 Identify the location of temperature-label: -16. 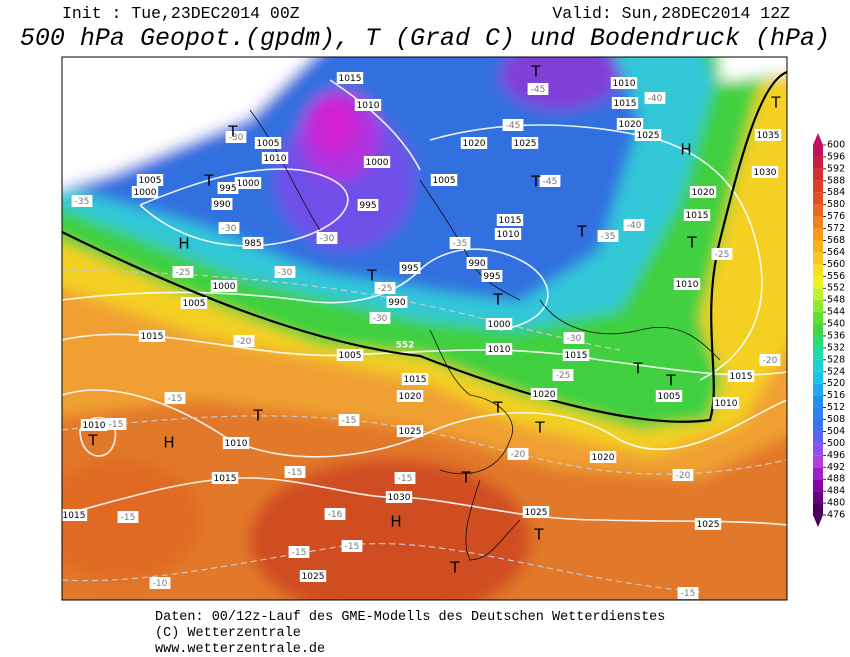
(335, 515).